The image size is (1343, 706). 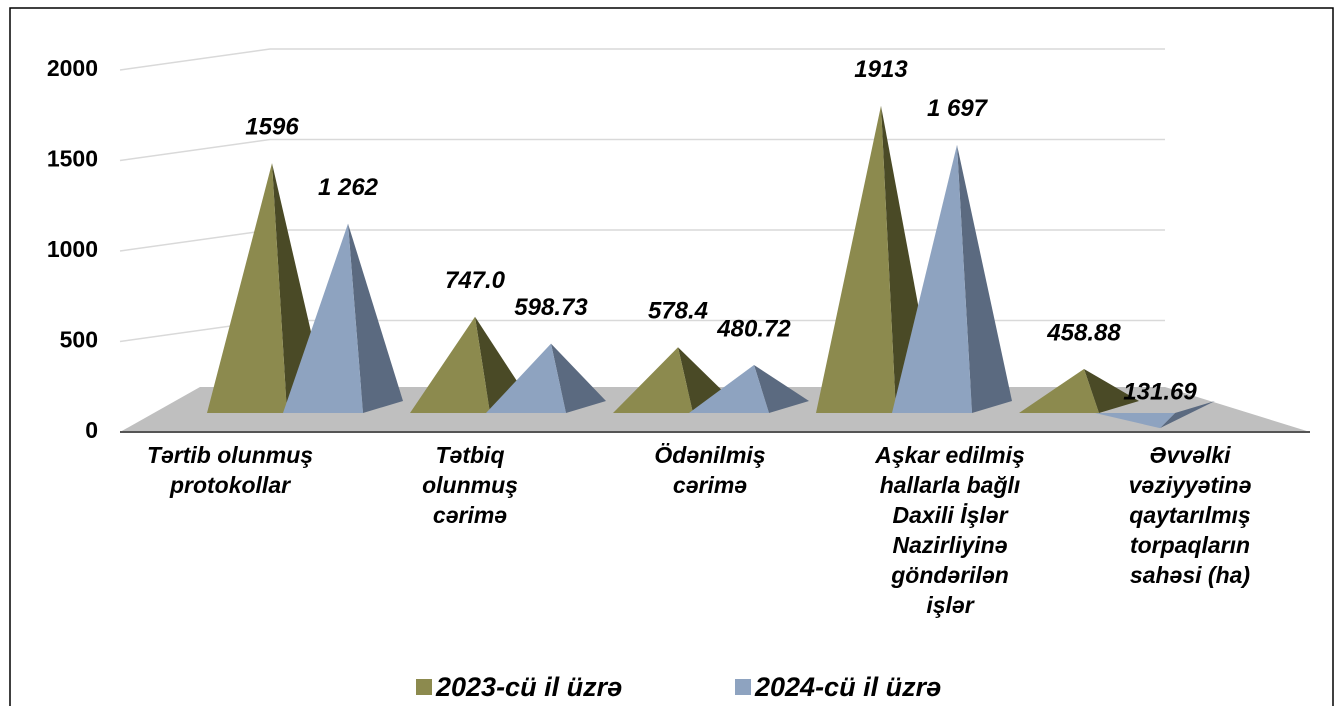 What do you see at coordinates (79, 340) in the screenshot?
I see `y-tick-label: 500` at bounding box center [79, 340].